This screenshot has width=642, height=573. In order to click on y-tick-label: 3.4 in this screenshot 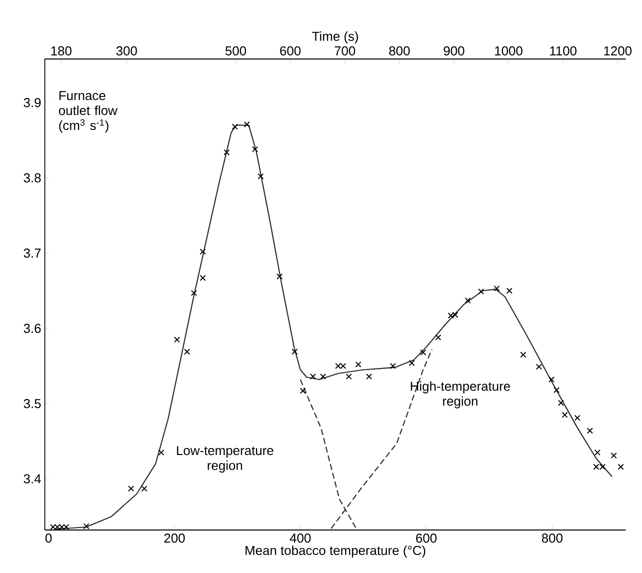, I will do `click(32, 479)`.